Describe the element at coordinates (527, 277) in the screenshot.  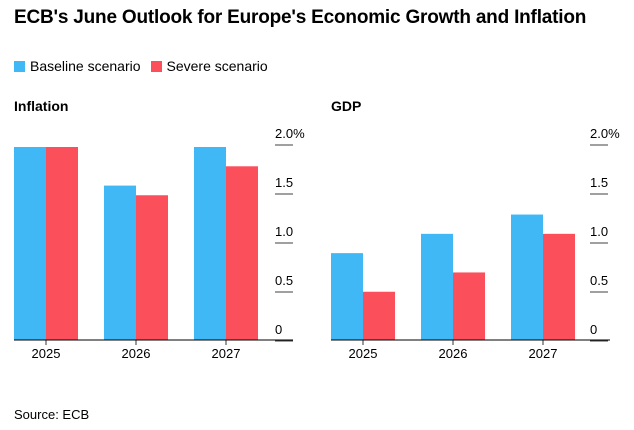
I see `gdp-bar-baseline-2027` at that location.